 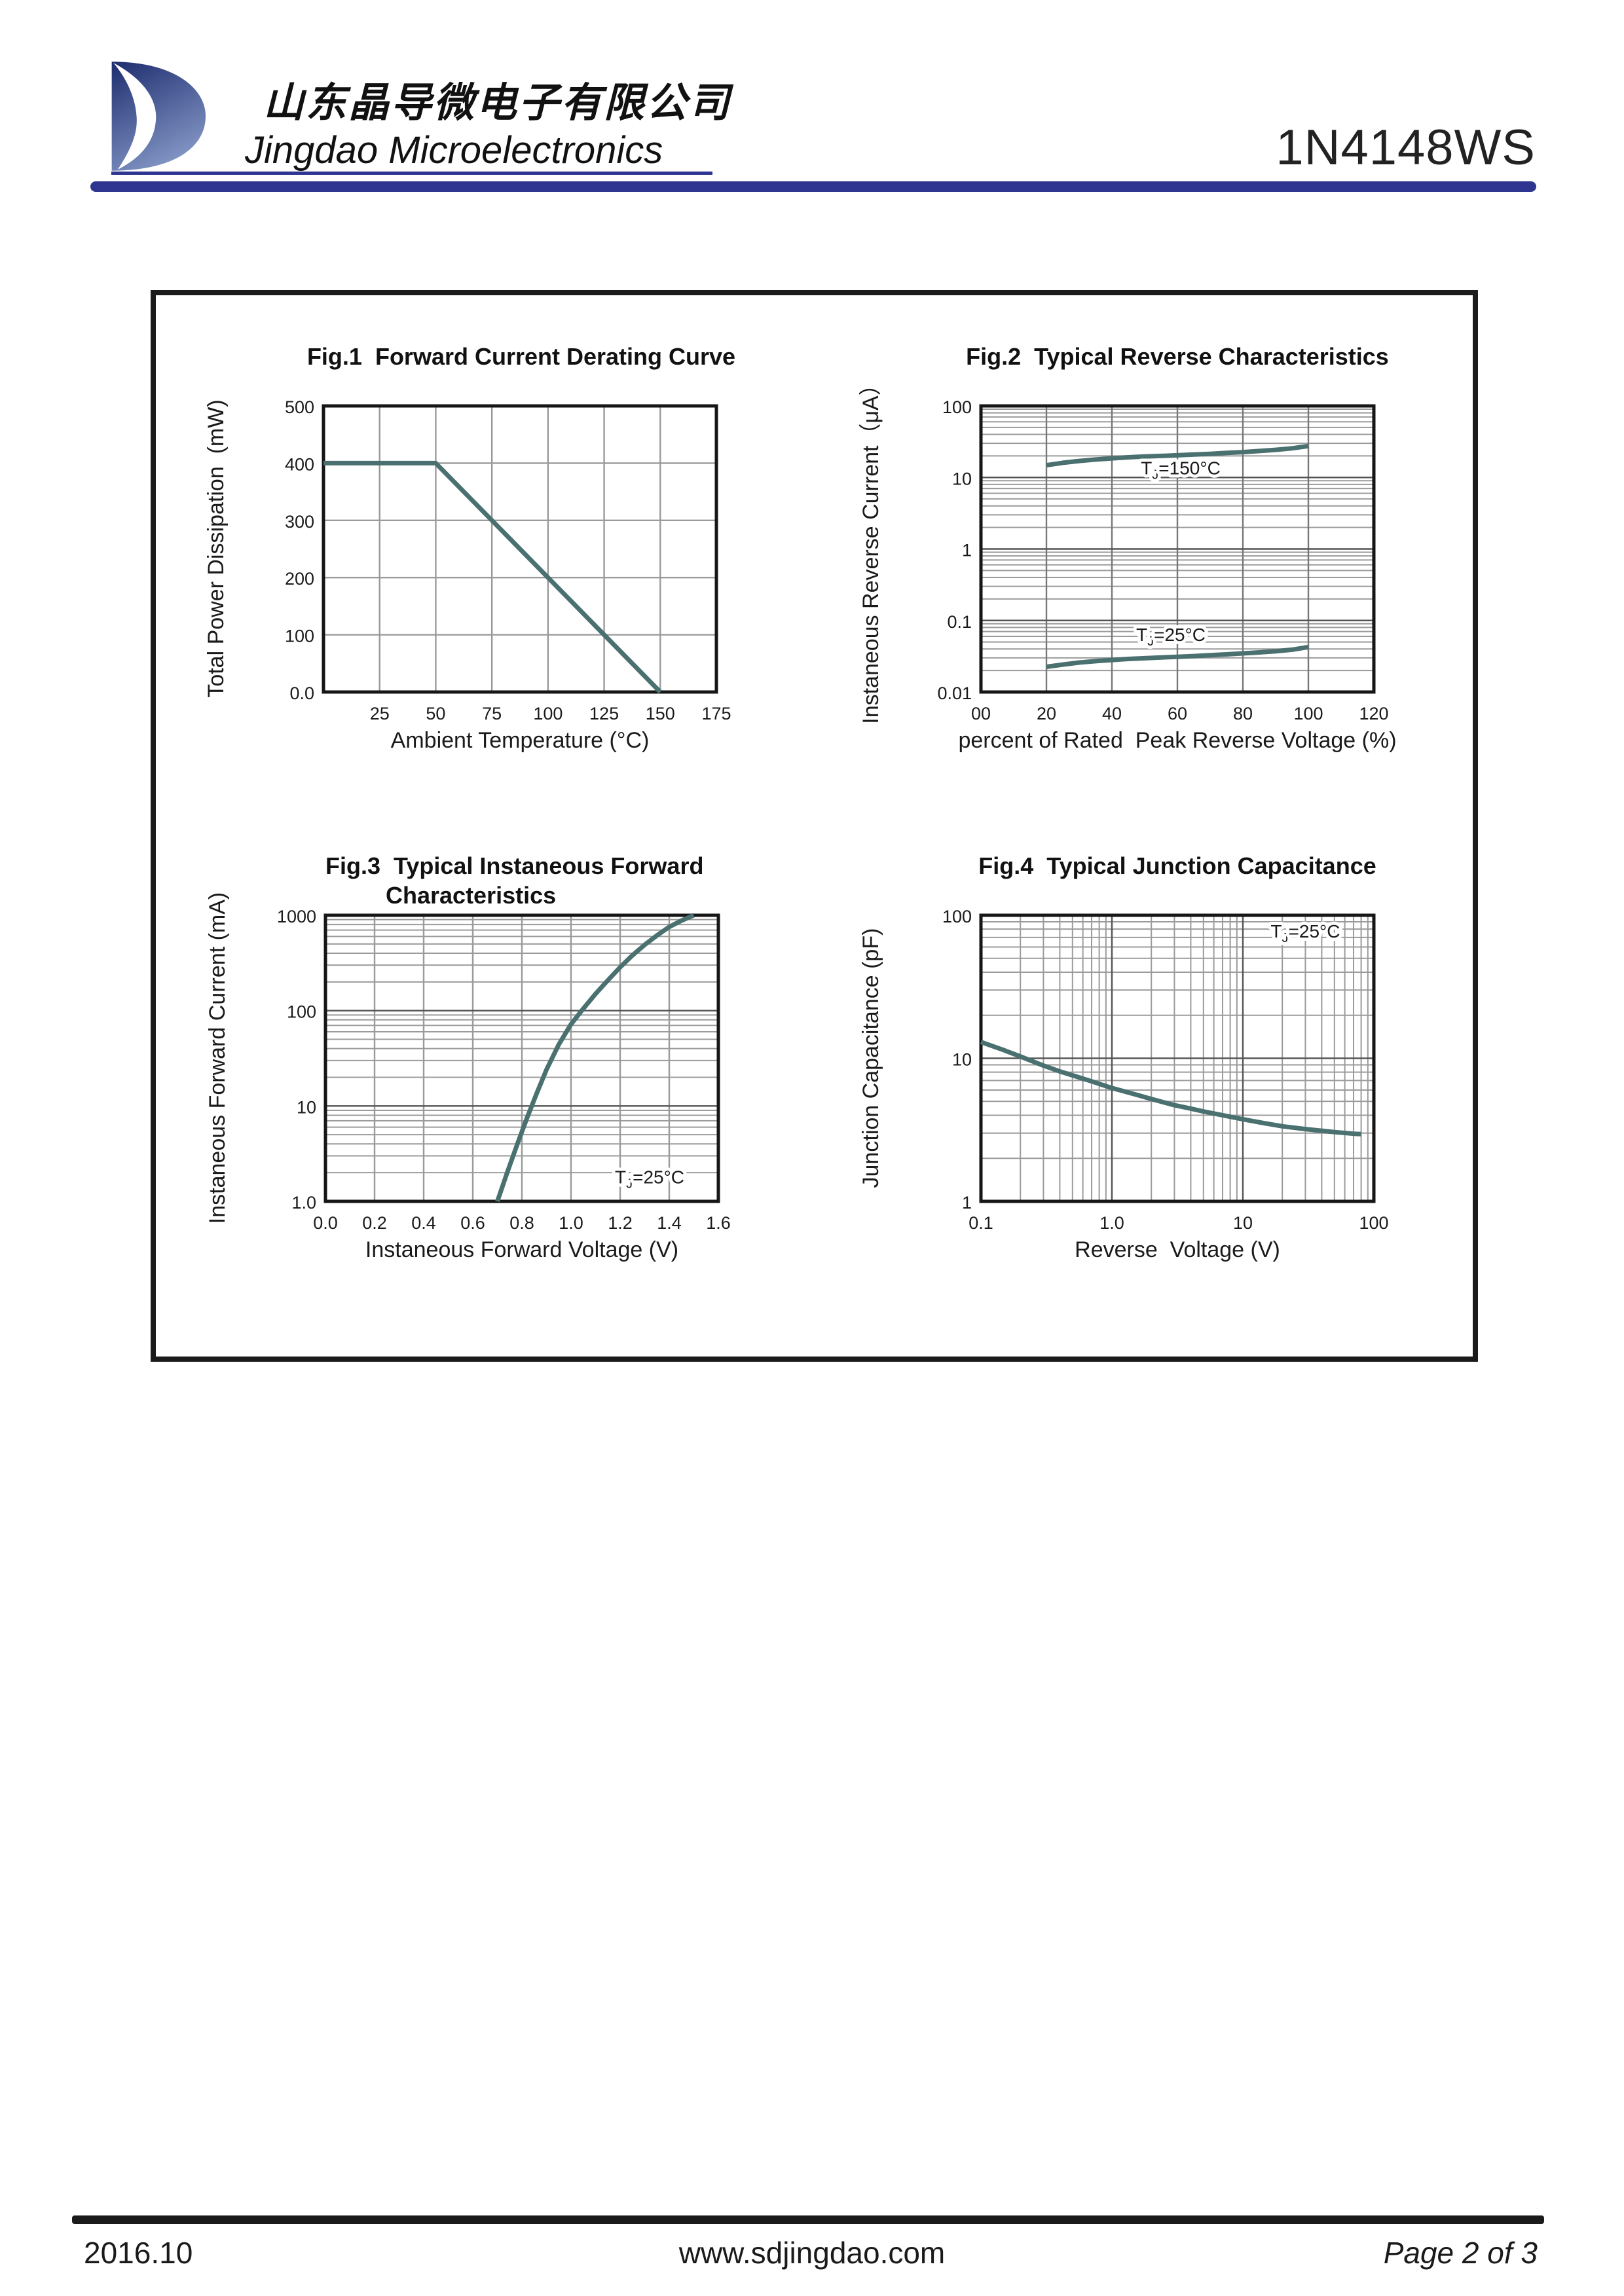 I want to click on svg-text: 500, so click(x=299, y=407).